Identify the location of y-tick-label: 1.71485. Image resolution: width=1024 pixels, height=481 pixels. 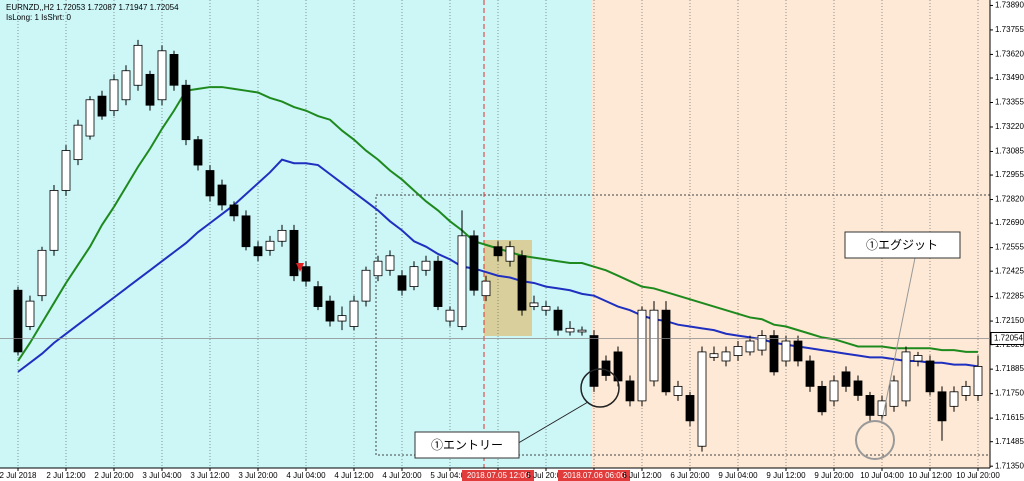
(1009, 441).